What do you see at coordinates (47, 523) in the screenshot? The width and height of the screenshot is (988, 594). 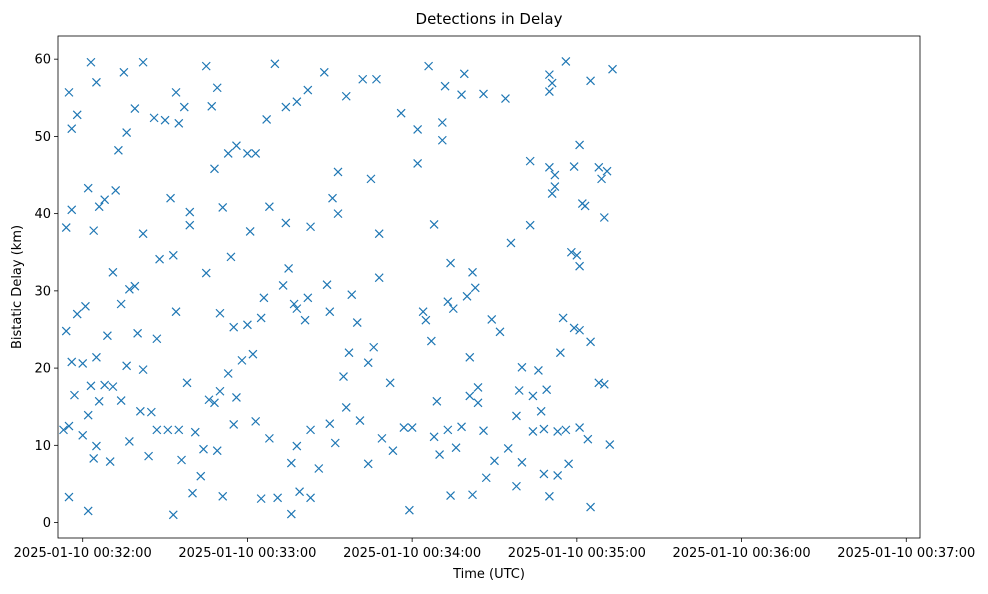 I see `y-tick-label: 0` at bounding box center [47, 523].